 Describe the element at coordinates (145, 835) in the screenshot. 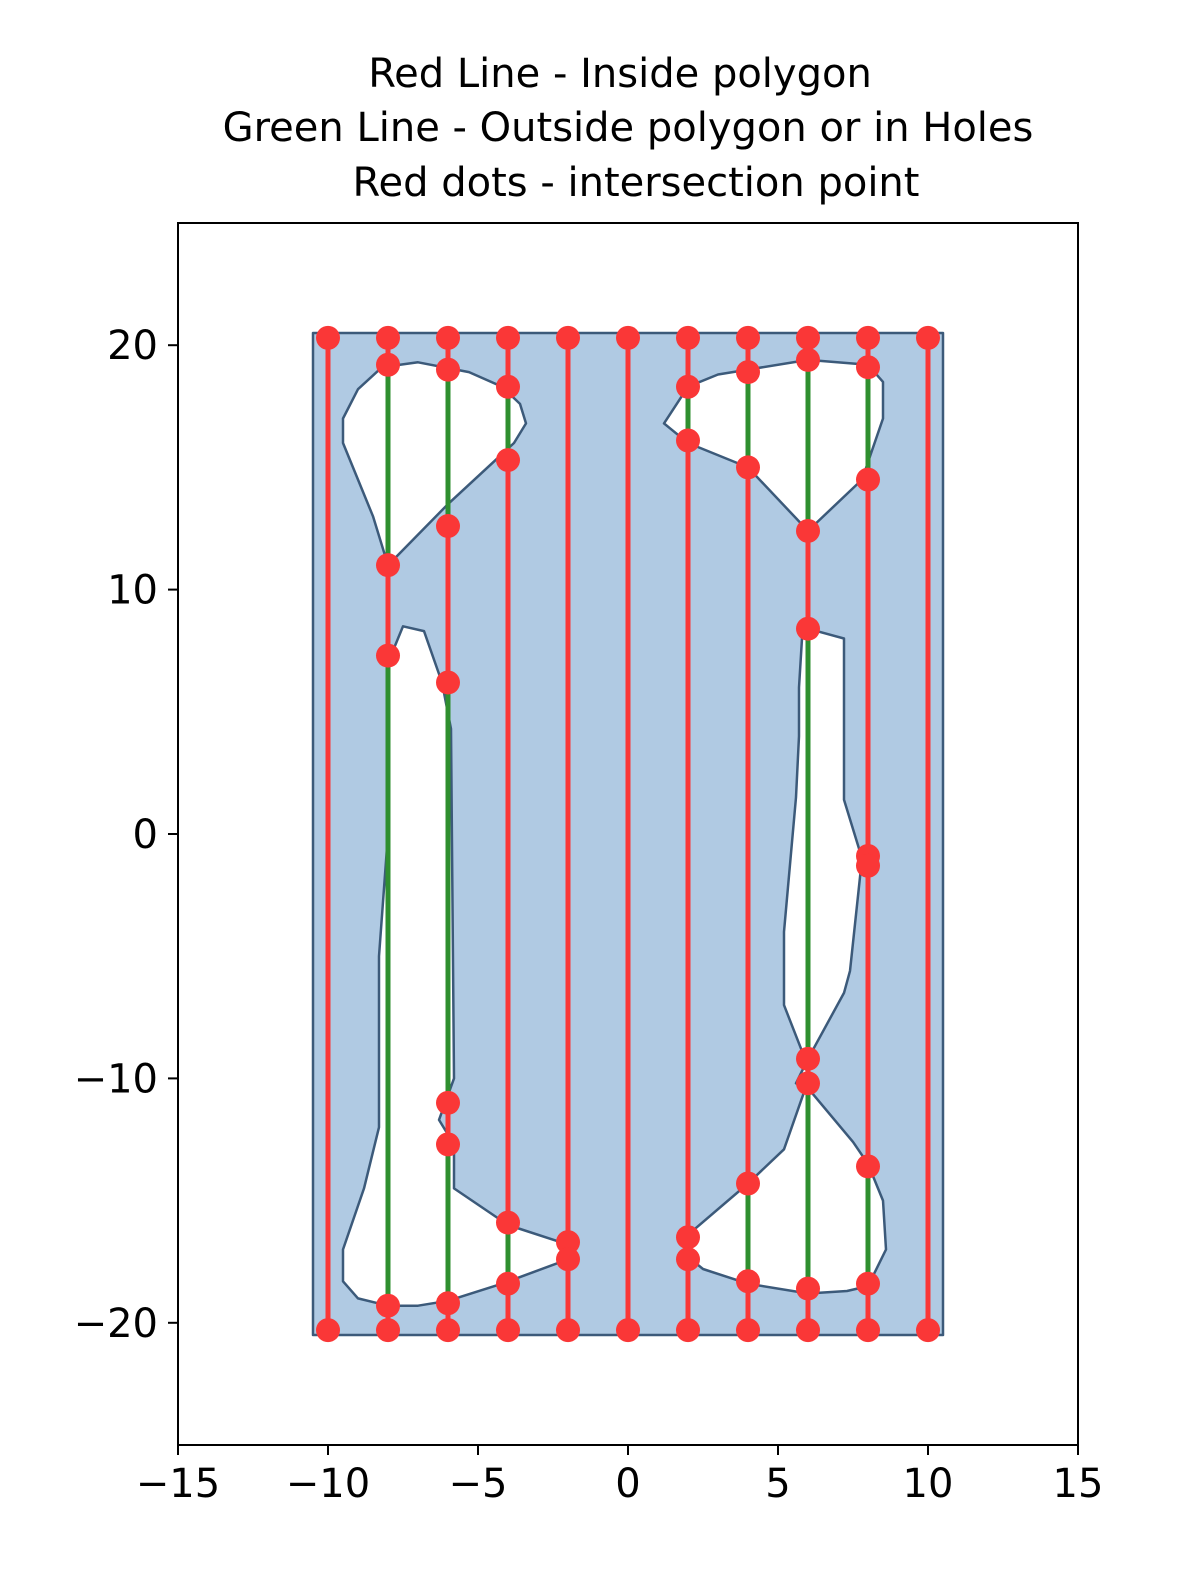

I see `y-tick-label: 0` at that location.